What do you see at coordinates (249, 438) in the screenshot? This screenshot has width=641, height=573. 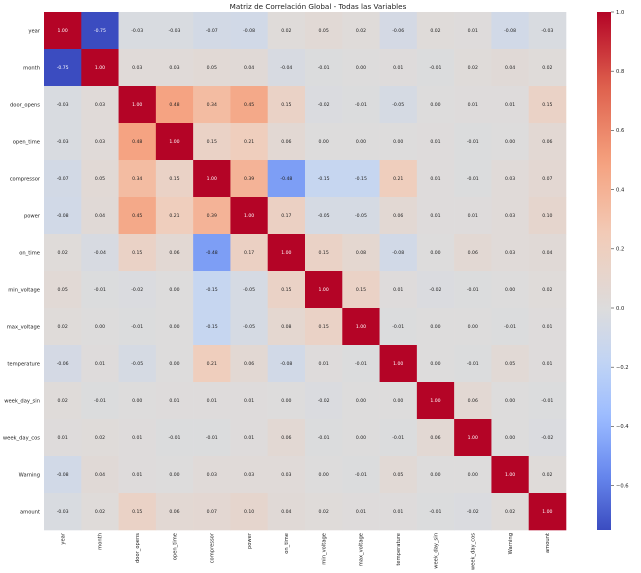 I see `cell-week_day_cos-power` at bounding box center [249, 438].